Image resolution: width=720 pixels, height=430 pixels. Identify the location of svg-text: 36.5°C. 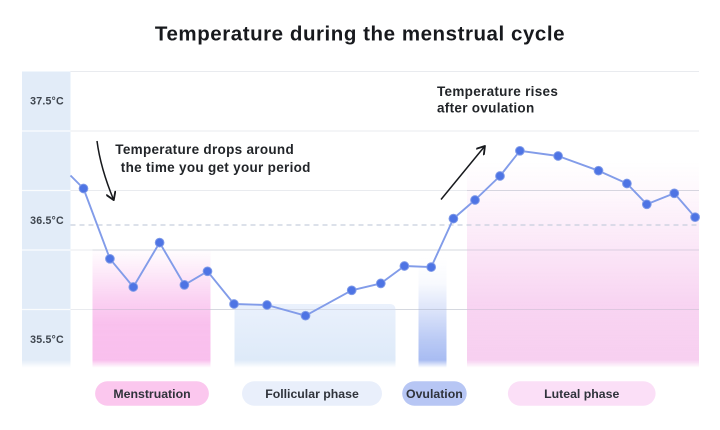
(47, 221).